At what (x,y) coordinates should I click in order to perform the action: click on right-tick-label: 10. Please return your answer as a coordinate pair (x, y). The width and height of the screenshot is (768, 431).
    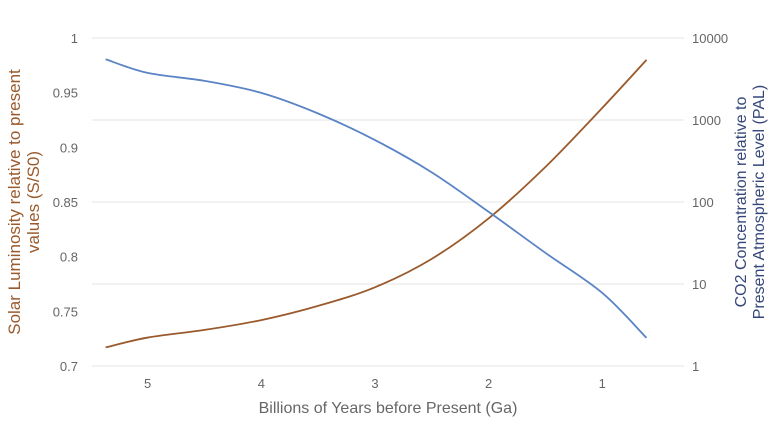
    Looking at the image, I should click on (699, 284).